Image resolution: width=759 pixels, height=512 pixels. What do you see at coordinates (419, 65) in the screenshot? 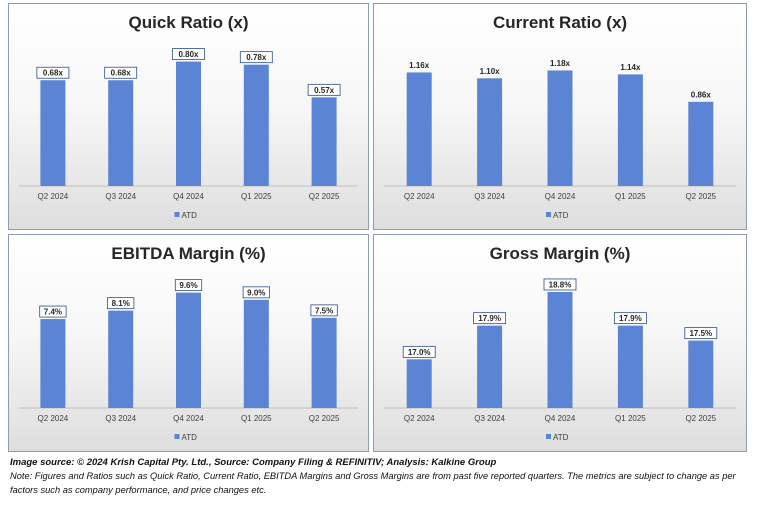
I see `data-label: 1.16x` at bounding box center [419, 65].